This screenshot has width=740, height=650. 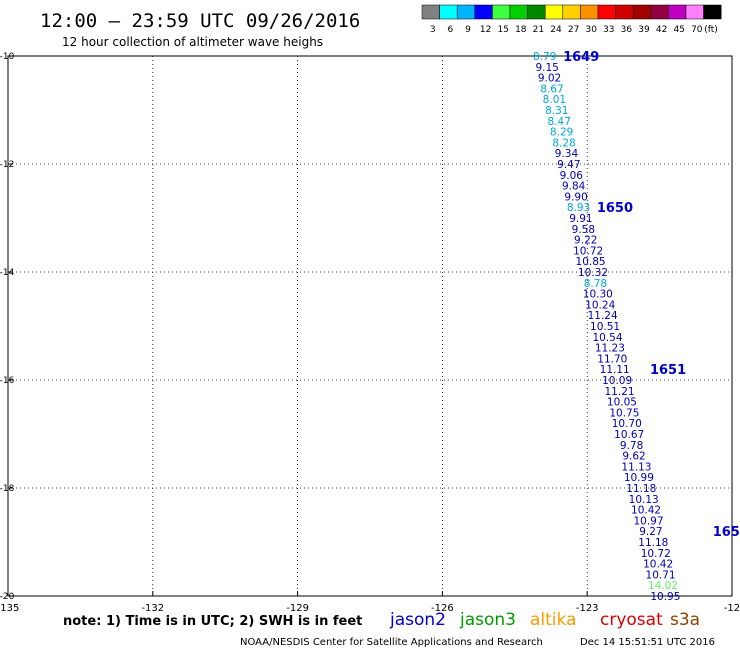 What do you see at coordinates (573, 30) in the screenshot?
I see `legend-label: 27` at bounding box center [573, 30].